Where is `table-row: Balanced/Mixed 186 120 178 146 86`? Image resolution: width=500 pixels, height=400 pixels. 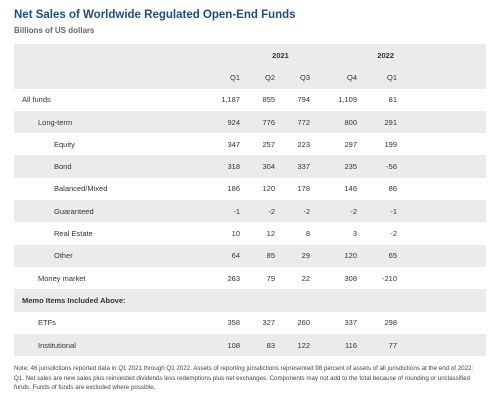 table-row: Balanced/Mixed 186 120 178 146 86 is located at coordinates (250, 189).